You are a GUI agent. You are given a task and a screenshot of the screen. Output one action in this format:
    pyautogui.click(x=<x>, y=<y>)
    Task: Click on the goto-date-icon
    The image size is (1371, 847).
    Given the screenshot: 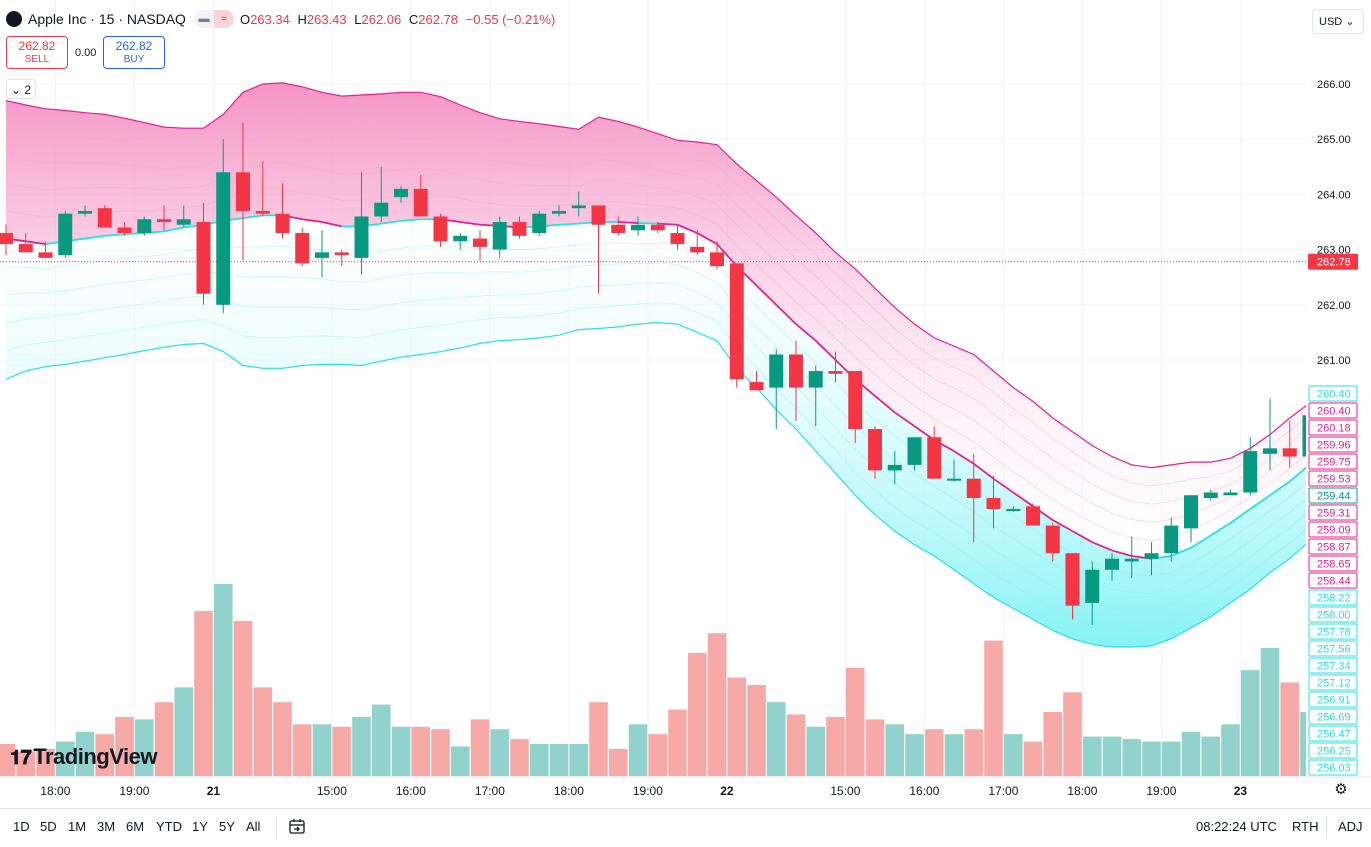 What is the action you would take?
    pyautogui.click(x=297, y=826)
    